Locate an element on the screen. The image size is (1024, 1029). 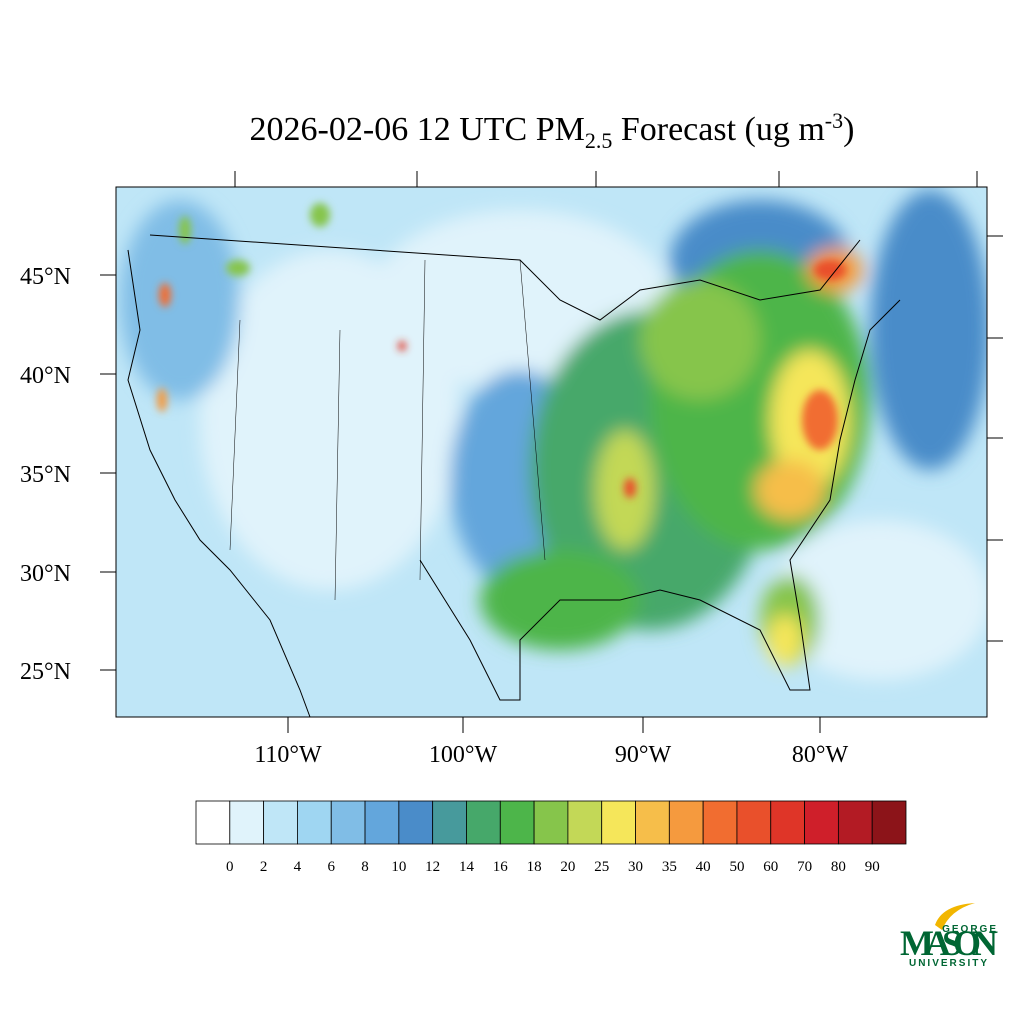
lat-label: 25°N is located at coordinates (45, 672).